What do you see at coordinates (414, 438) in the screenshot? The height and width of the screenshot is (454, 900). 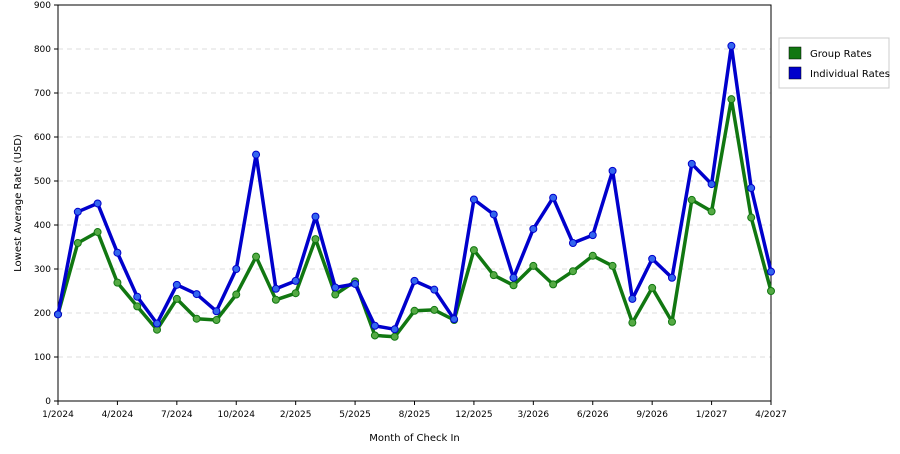 I see `x-axis-title: Month of Check In` at bounding box center [414, 438].